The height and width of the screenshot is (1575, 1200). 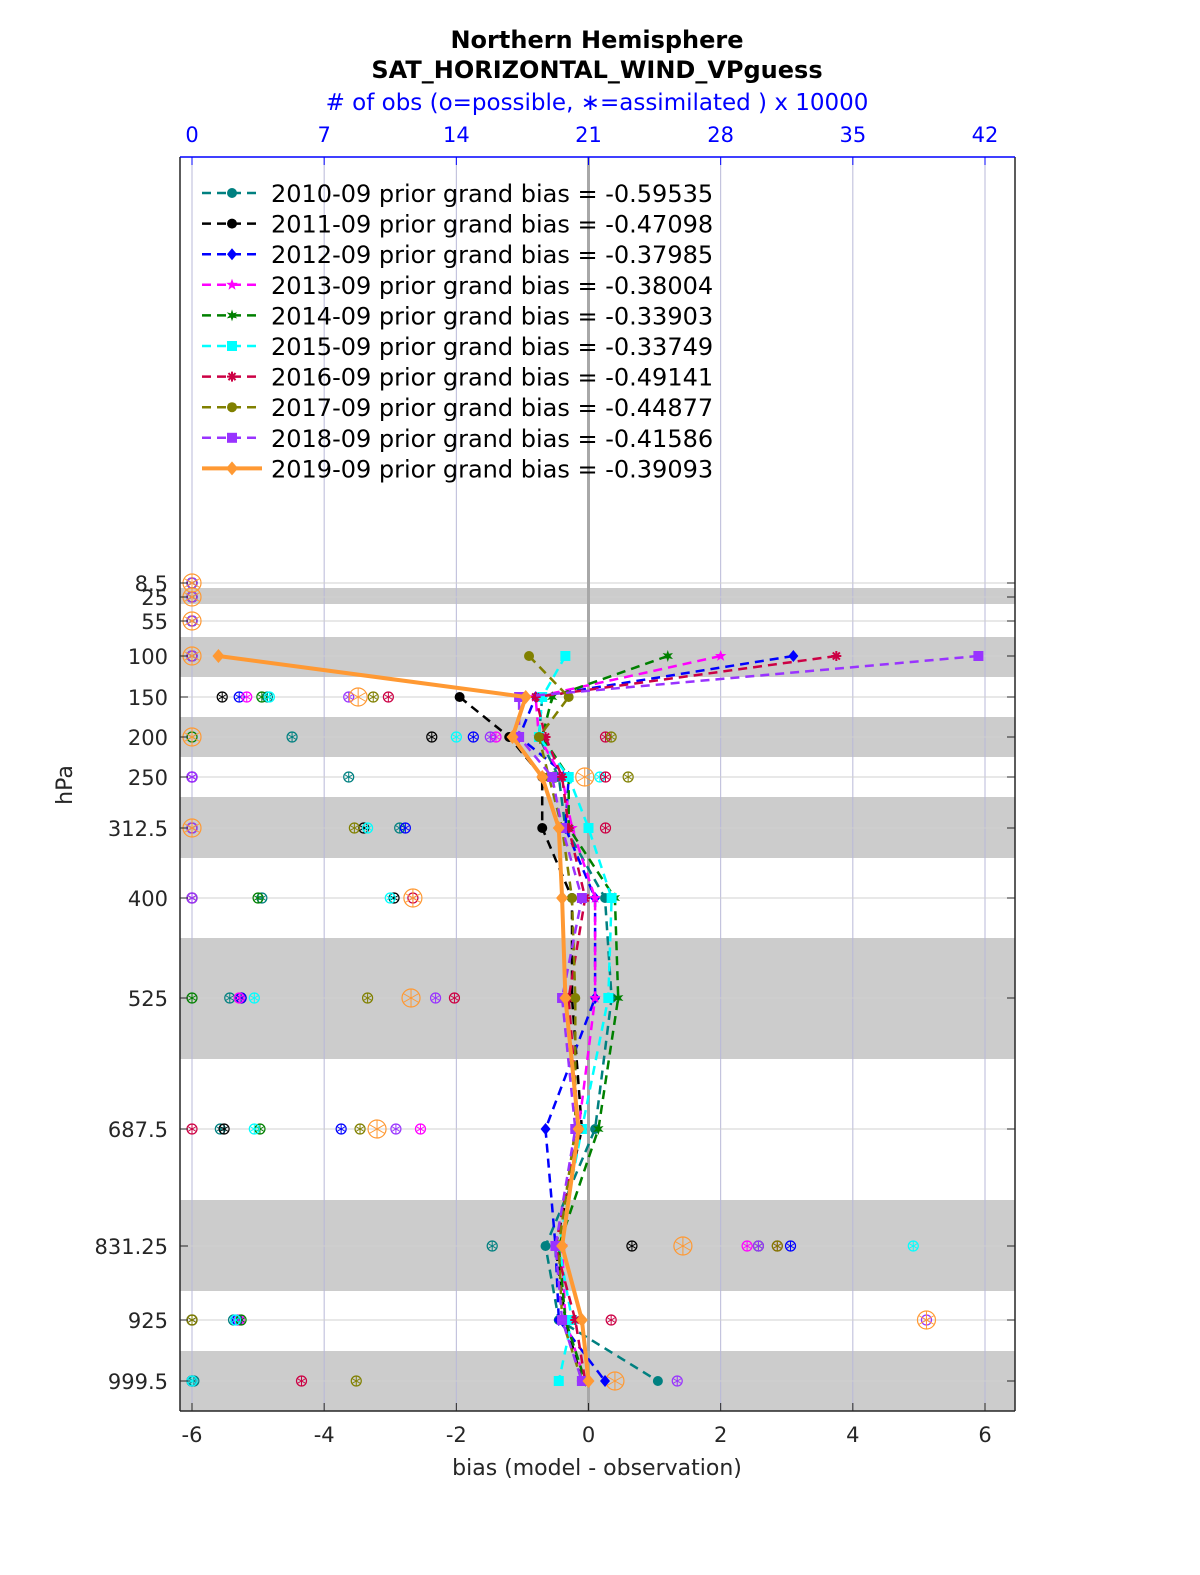 What do you see at coordinates (720, 1435) in the screenshot?
I see `x-tick-label: 2` at bounding box center [720, 1435].